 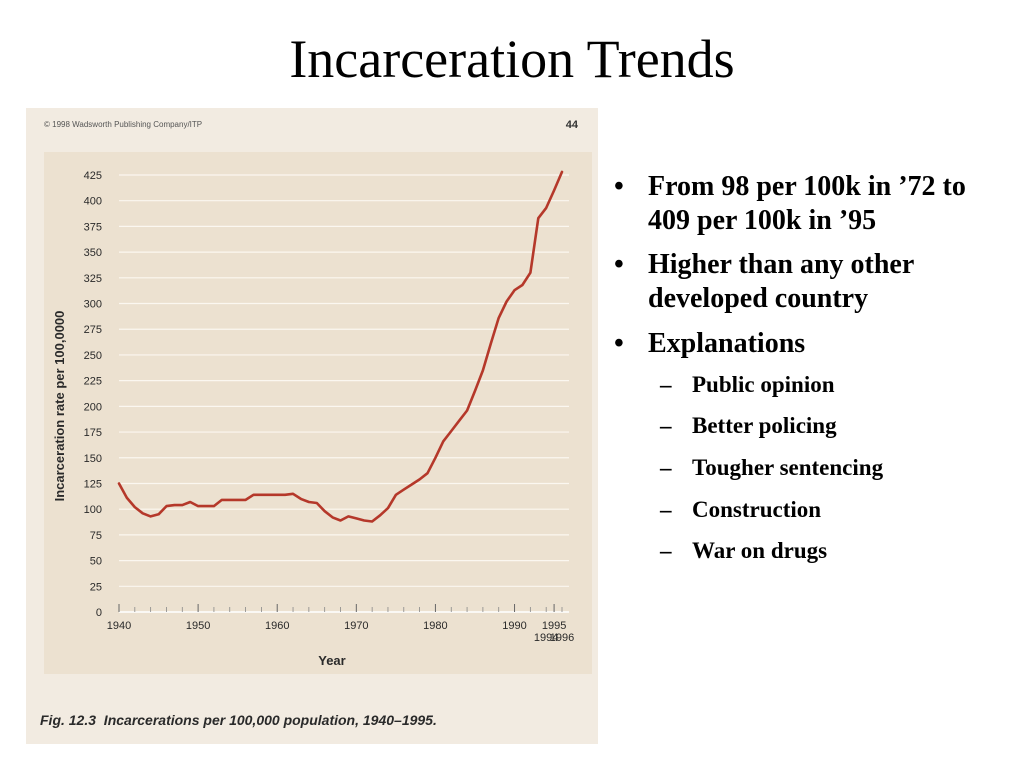 What do you see at coordinates (810, 344) in the screenshot?
I see `bullet-item: • Explanations` at bounding box center [810, 344].